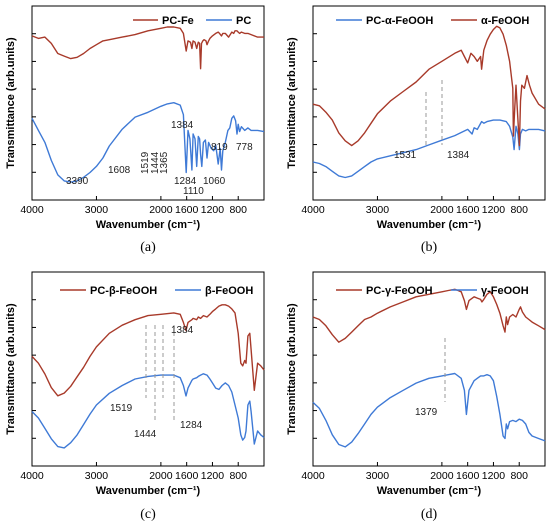 The width and height of the screenshot is (550, 527). What do you see at coordinates (148, 514) in the screenshot?
I see `panel-c-caption: (c)` at bounding box center [148, 514].